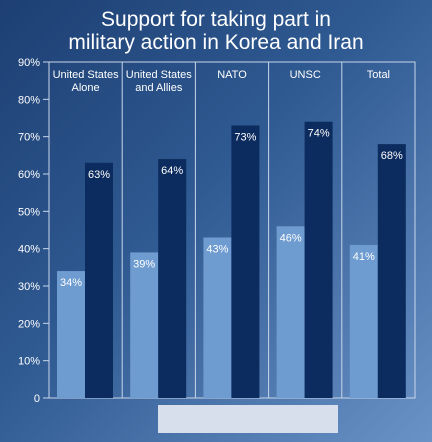 The width and height of the screenshot is (432, 442). I want to click on y-tick-label: 60%, so click(29, 175).